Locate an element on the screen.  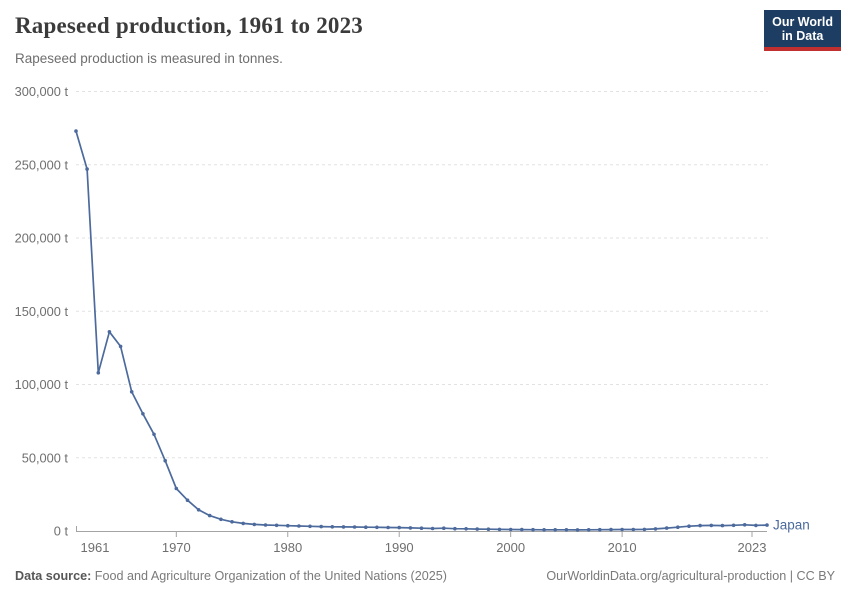
x-axis-tick-label: 2023 is located at coordinates (752, 547).